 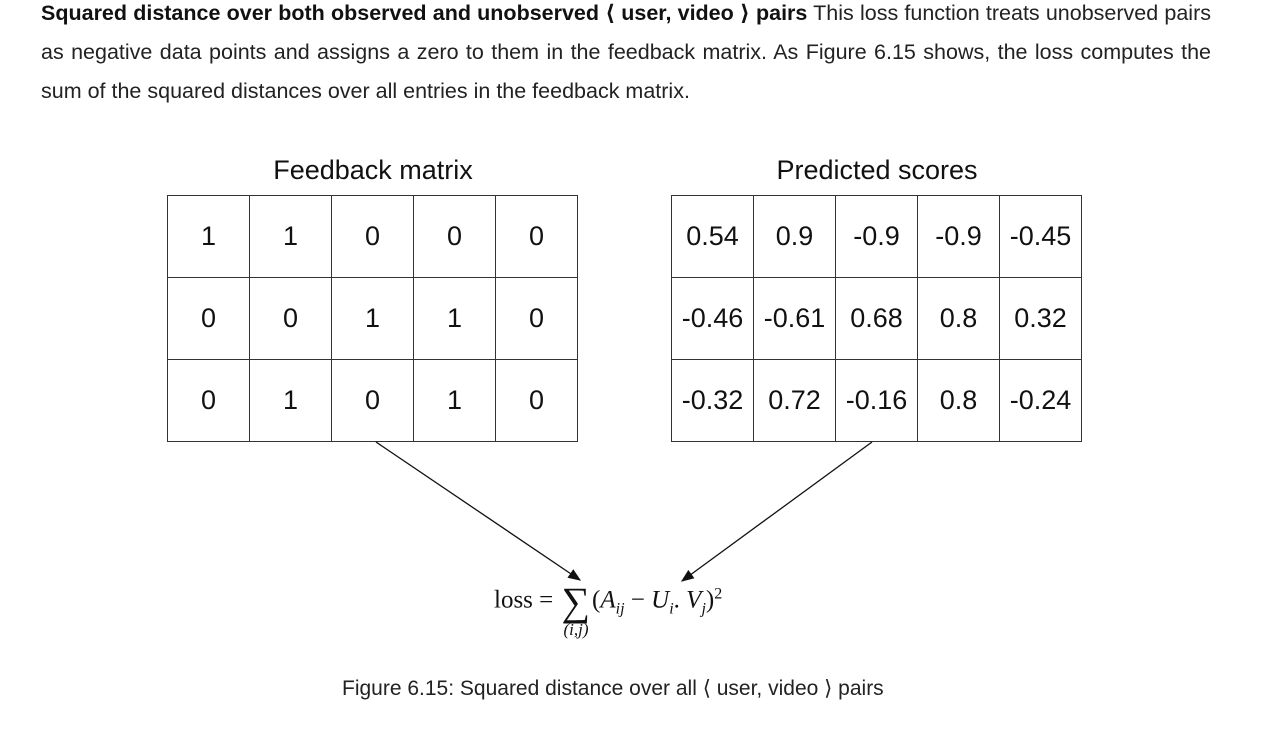 I want to click on arrow-predicted-to-loss, so click(x=776, y=511).